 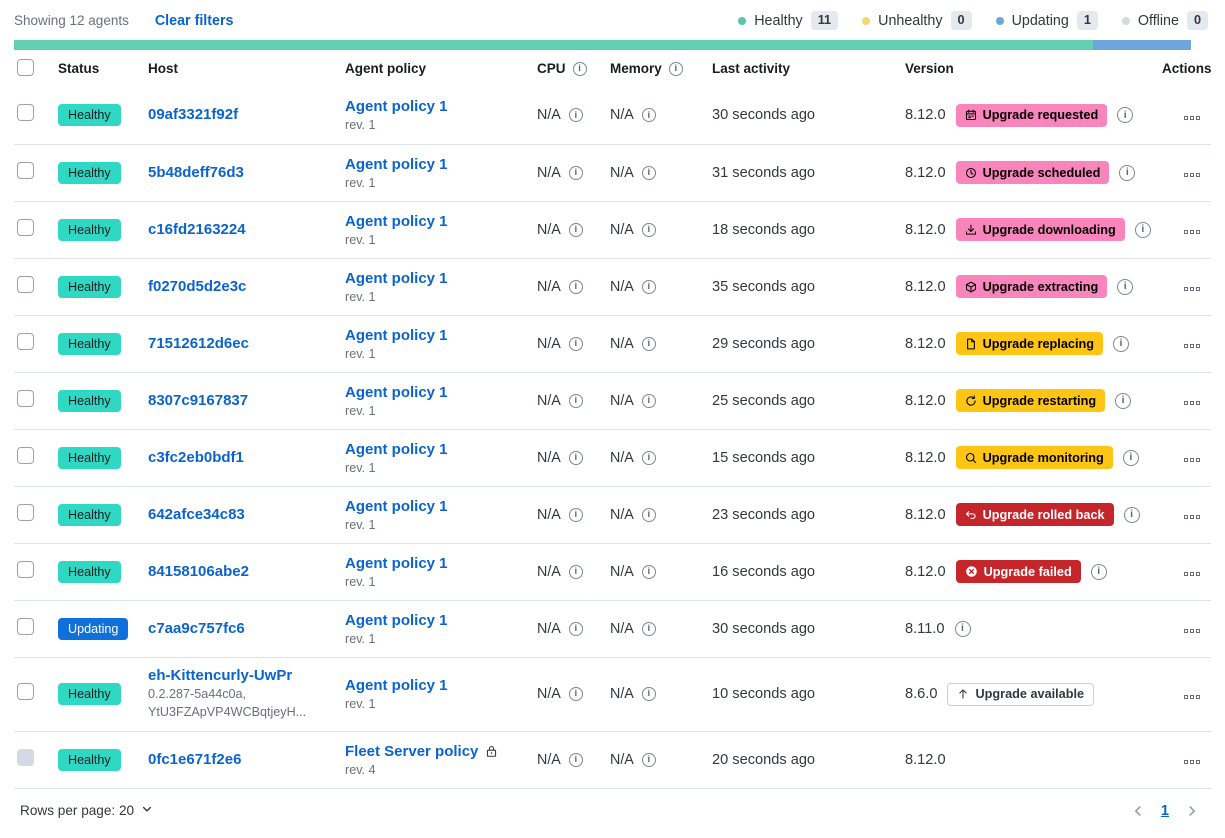 I want to click on cpu-info-icon: i, so click(x=579, y=68).